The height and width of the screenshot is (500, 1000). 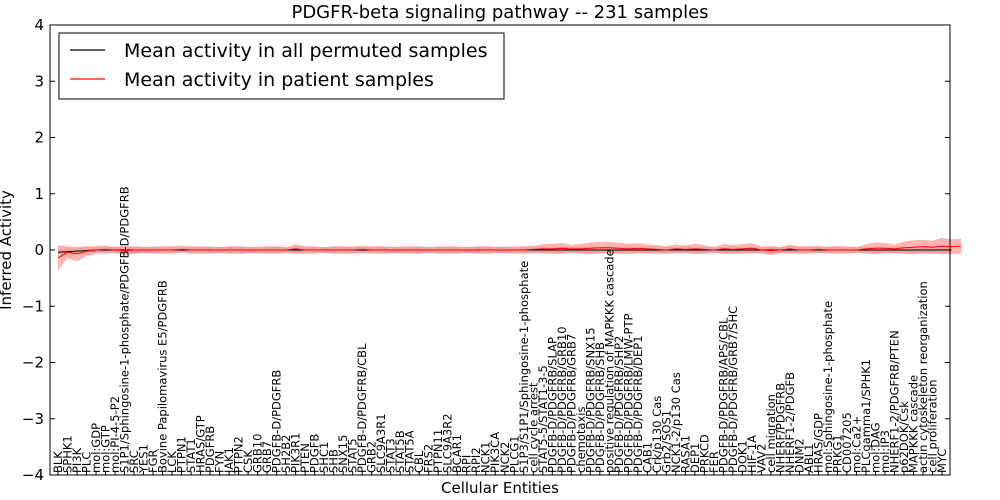 I want to click on x-tick-label: PDGFB-D/PDGFRB/LMW-PTP, so click(x=628, y=393).